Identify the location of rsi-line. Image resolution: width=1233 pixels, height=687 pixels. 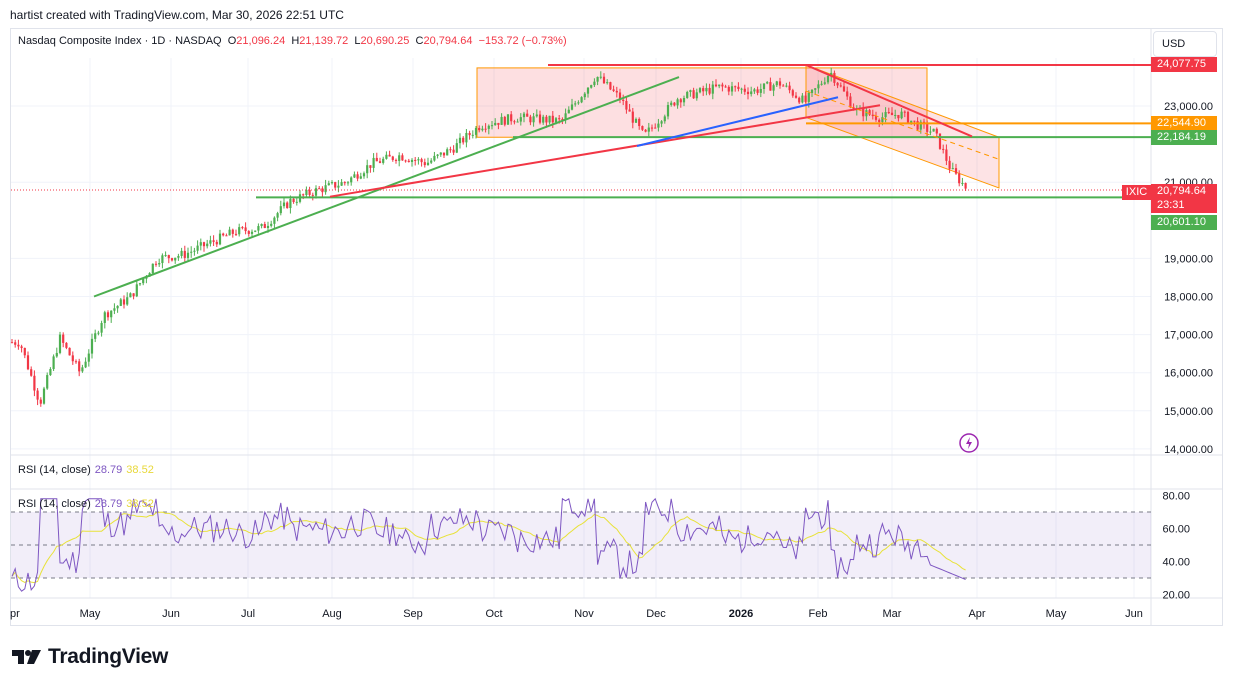
(488, 544).